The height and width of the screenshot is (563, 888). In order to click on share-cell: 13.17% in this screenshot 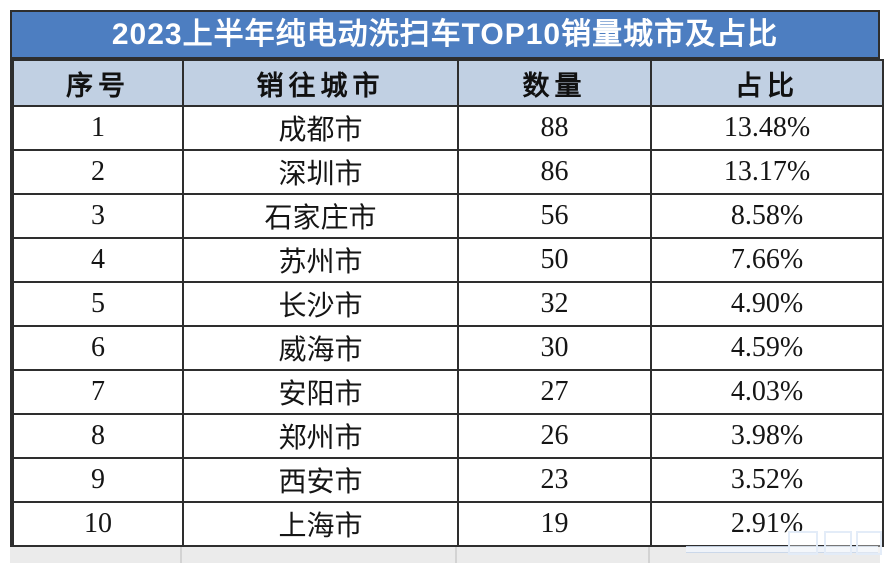, I will do `click(767, 172)`.